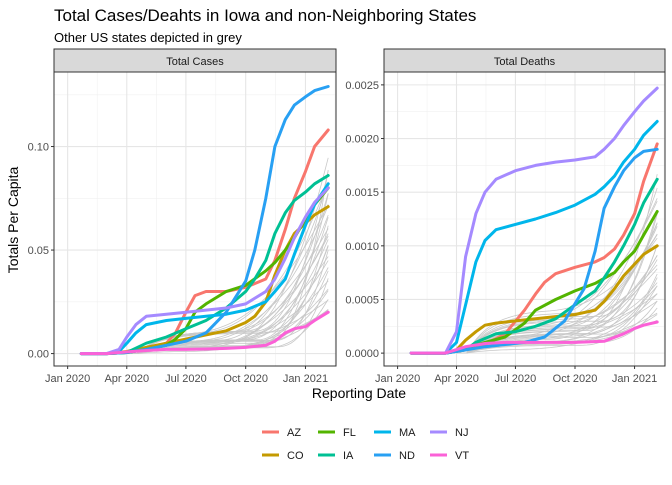  What do you see at coordinates (362, 86) in the screenshot?
I see `y-tick-label: 0.0025` at bounding box center [362, 86].